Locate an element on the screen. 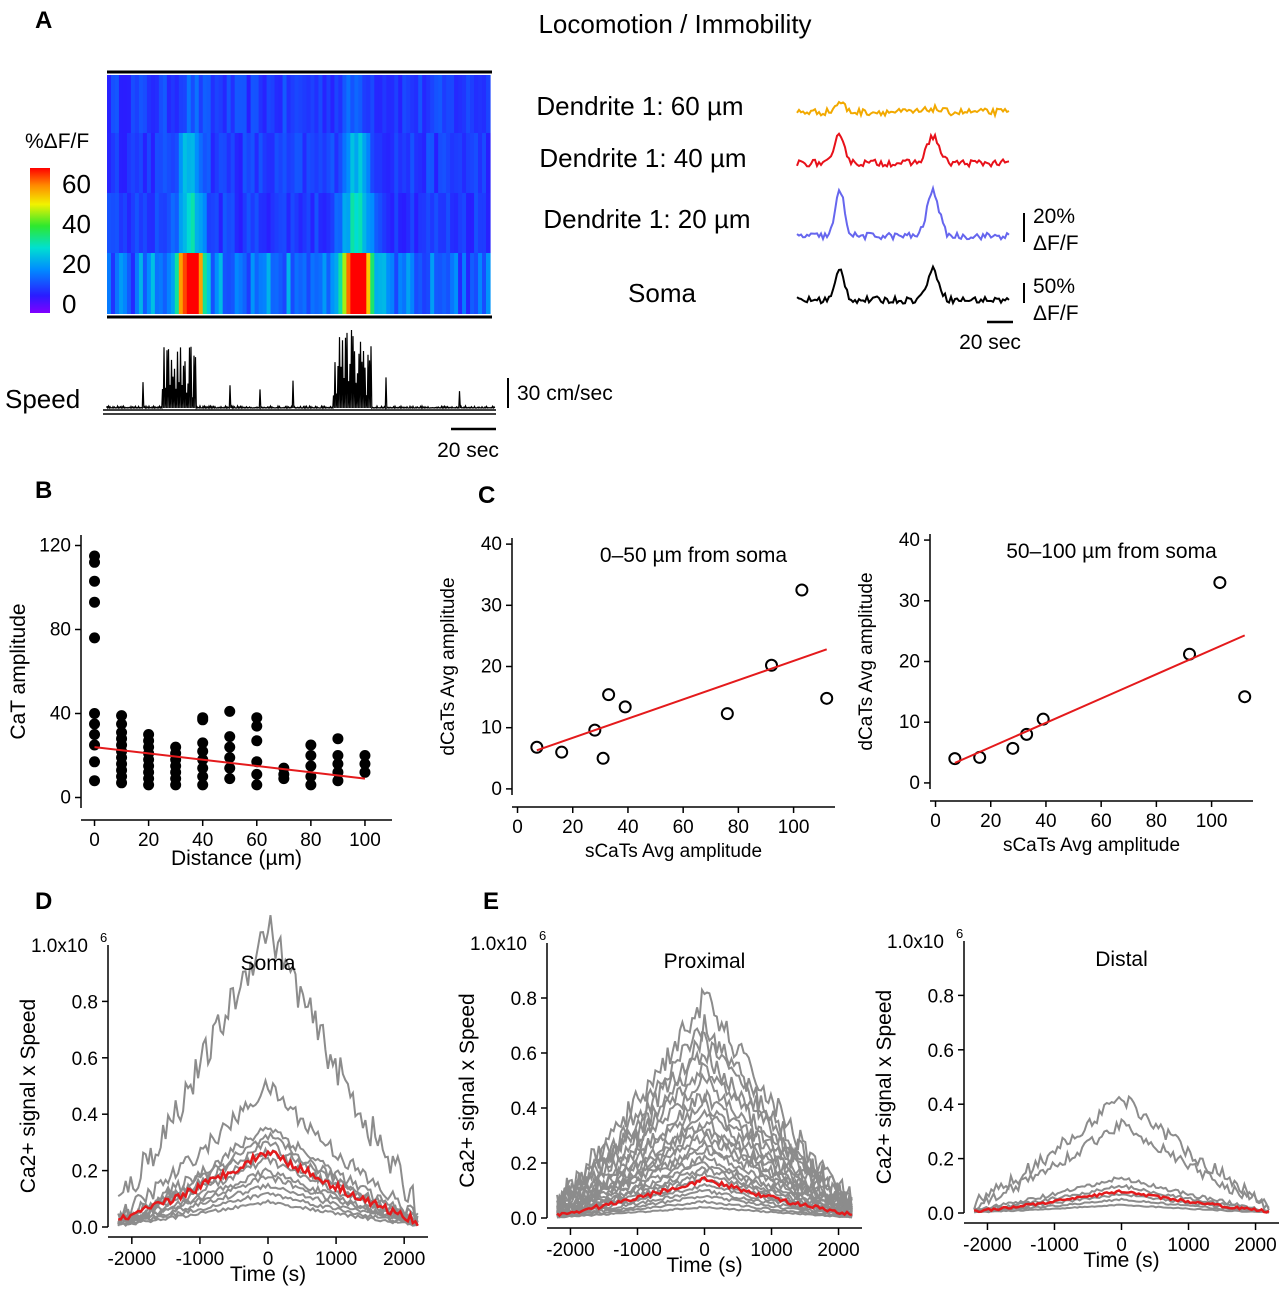 The image size is (1287, 1300). colorbar-tick: 60 is located at coordinates (76, 184).